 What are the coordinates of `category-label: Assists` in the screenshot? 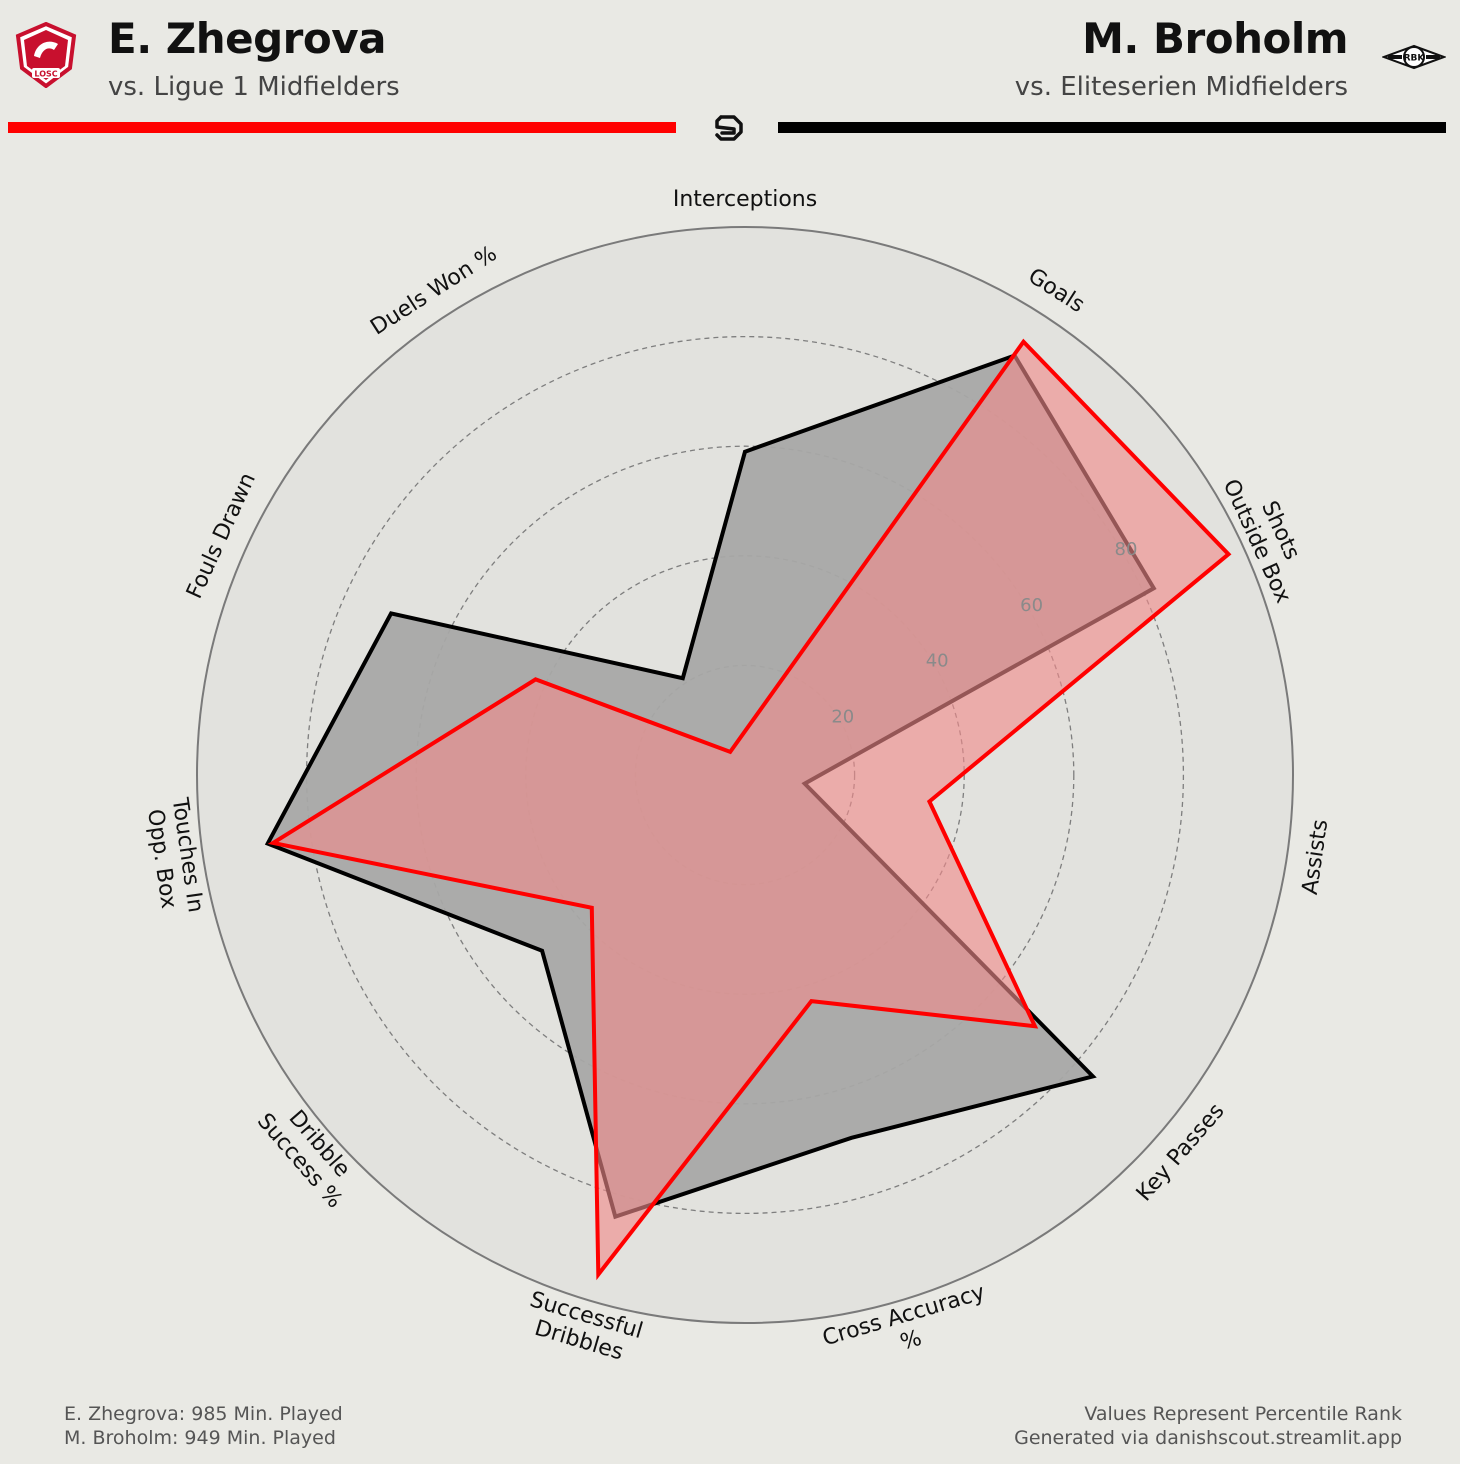 It's located at (1316, 857).